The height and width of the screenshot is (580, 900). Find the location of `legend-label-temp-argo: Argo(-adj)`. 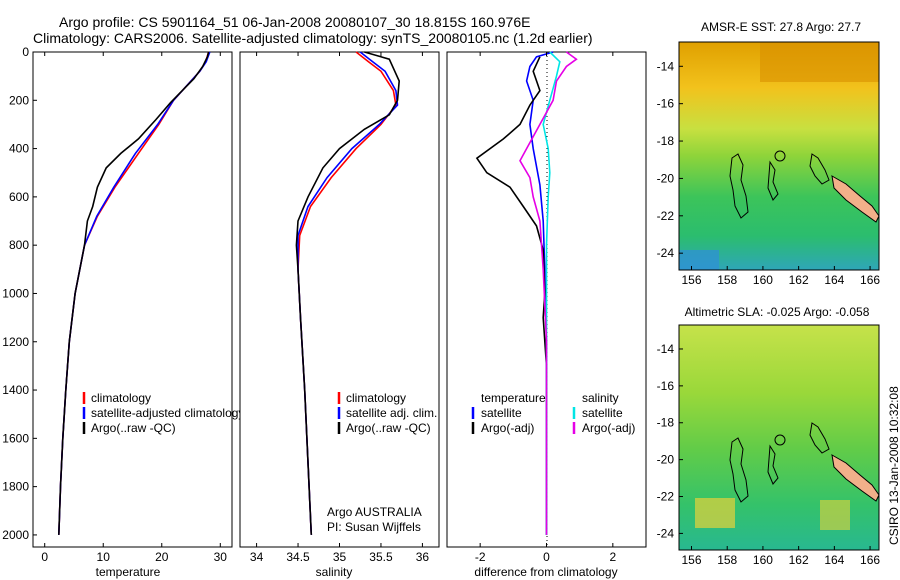

legend-label-temp-argo: Argo(-adj) is located at coordinates (507, 428).